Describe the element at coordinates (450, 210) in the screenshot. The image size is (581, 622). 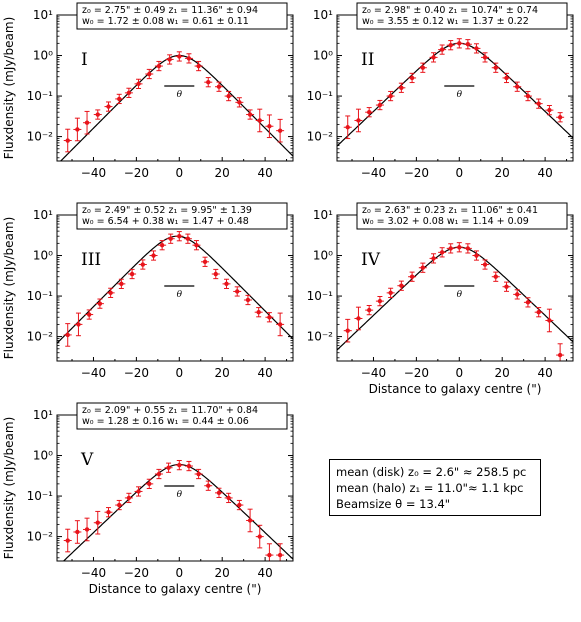
I see `fit-parameter-line: z₀ = 2.63" ± 0.23 z₁ = 11.06" ± 0.41` at that location.